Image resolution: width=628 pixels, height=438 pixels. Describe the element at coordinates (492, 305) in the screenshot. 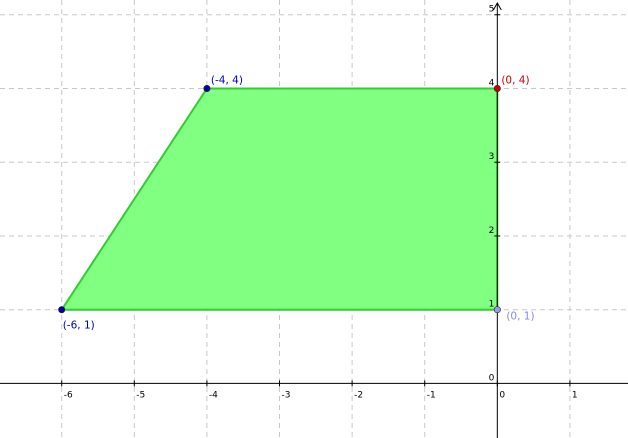

I see `y-tick-label: 1` at that location.